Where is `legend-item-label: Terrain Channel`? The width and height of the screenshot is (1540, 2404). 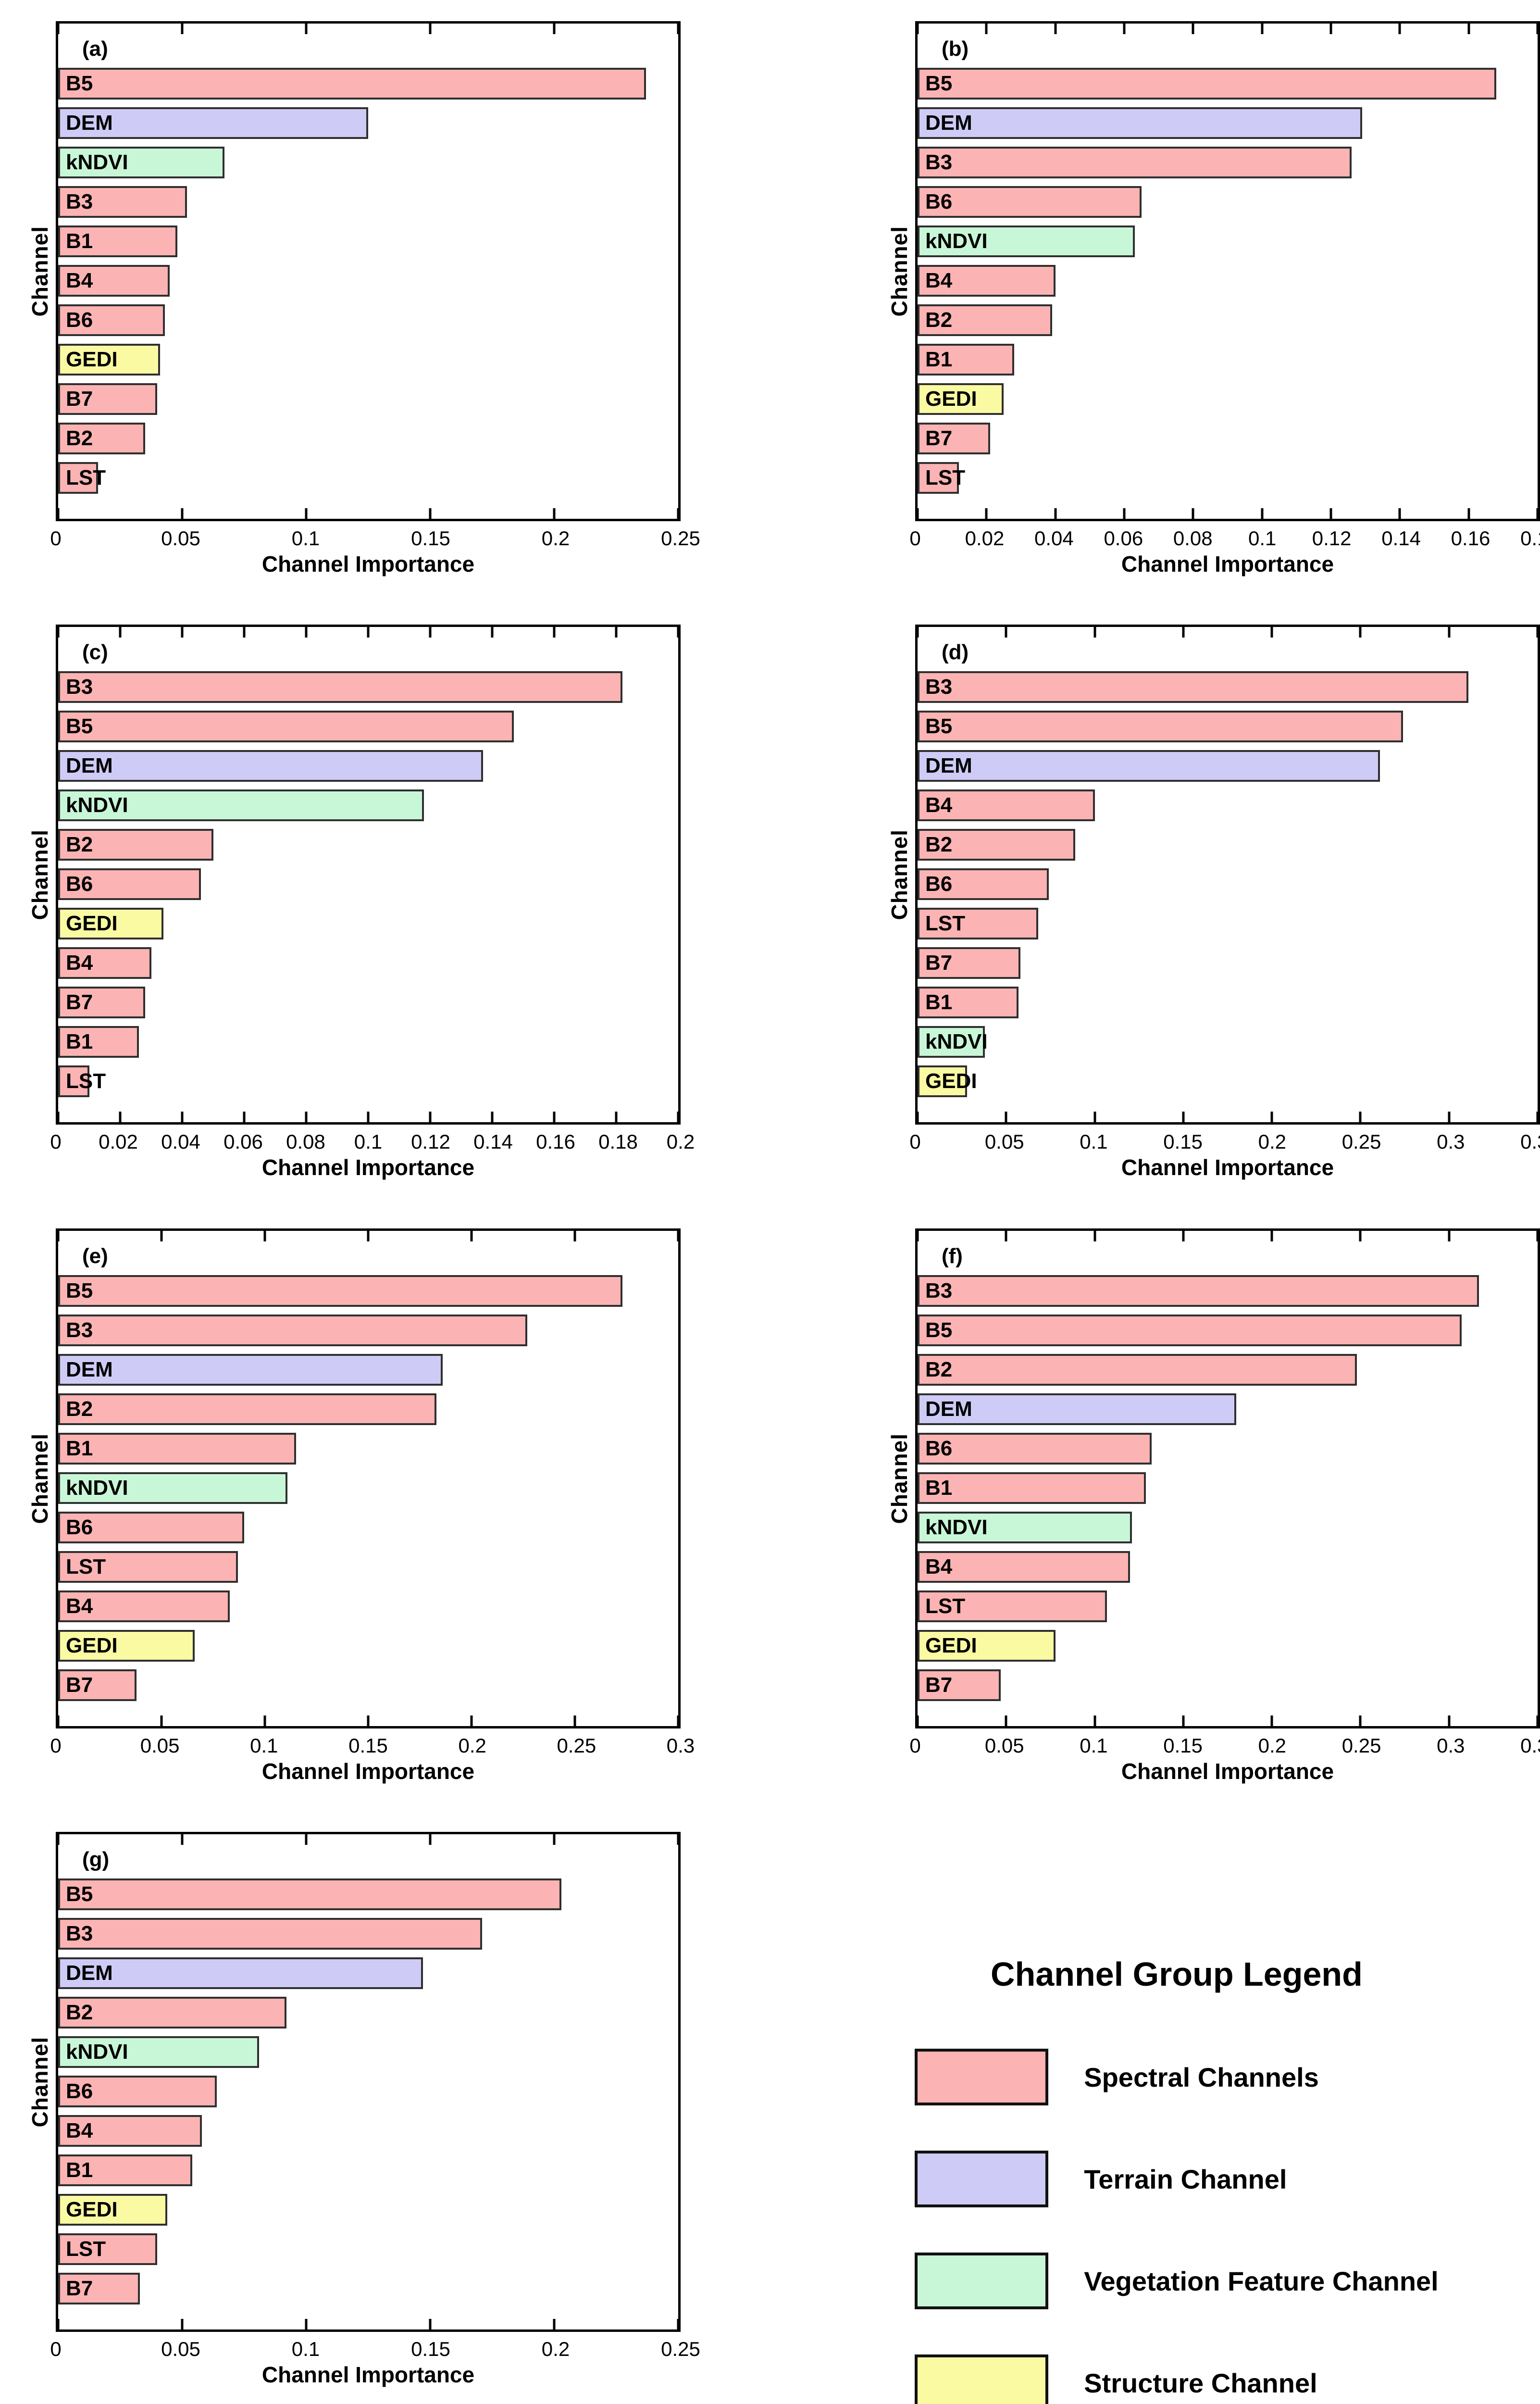
legend-item-label: Terrain Channel is located at coordinates (1185, 2179).